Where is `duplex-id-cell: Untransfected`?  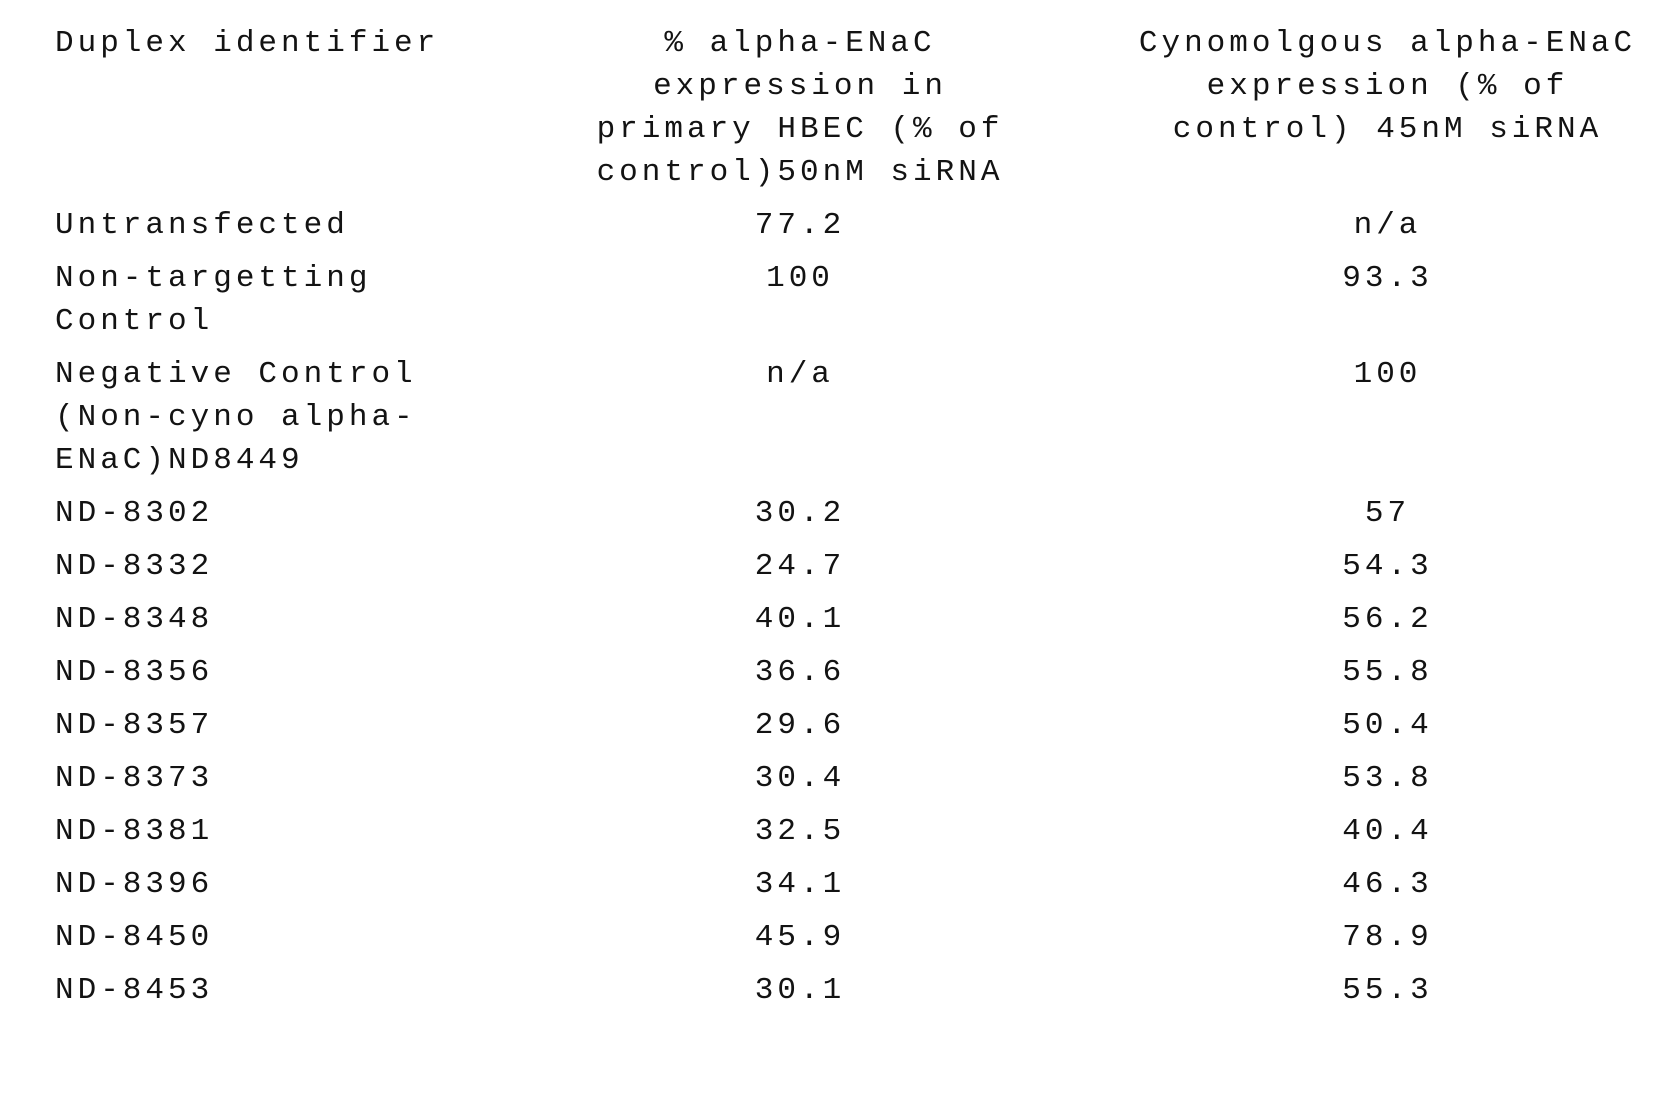 duplex-id-cell: Untransfected is located at coordinates (202, 225).